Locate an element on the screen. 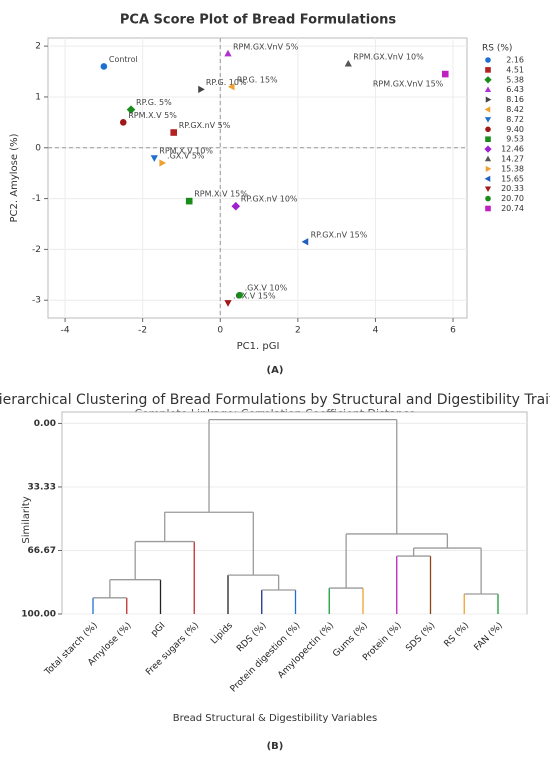 The width and height of the screenshot is (550, 757). legend-title: RS (%) is located at coordinates (497, 49).